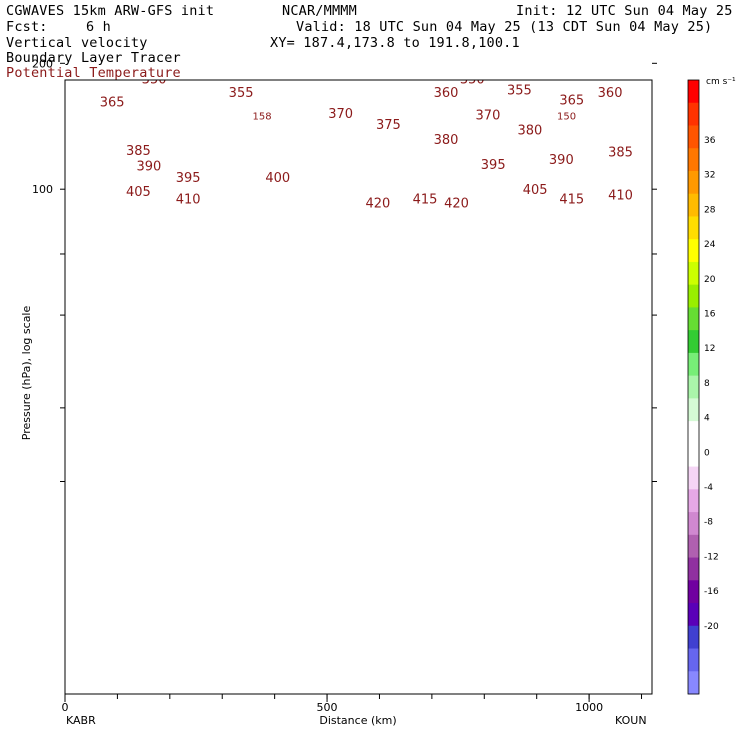  I want to click on x-tick-label: 500, so click(327, 707).